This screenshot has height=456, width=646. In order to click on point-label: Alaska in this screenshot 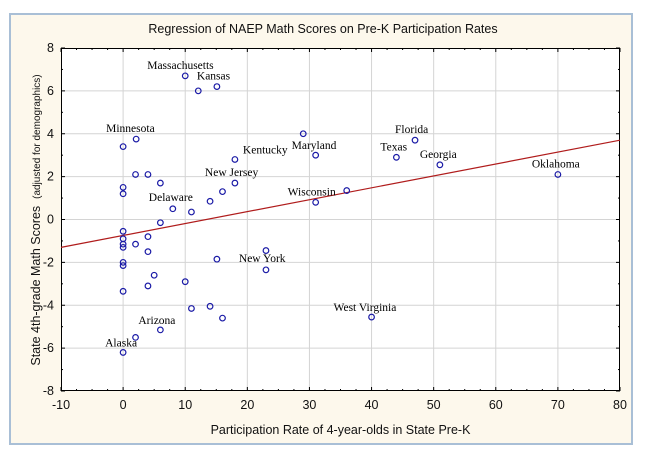, I will do `click(121, 343)`.